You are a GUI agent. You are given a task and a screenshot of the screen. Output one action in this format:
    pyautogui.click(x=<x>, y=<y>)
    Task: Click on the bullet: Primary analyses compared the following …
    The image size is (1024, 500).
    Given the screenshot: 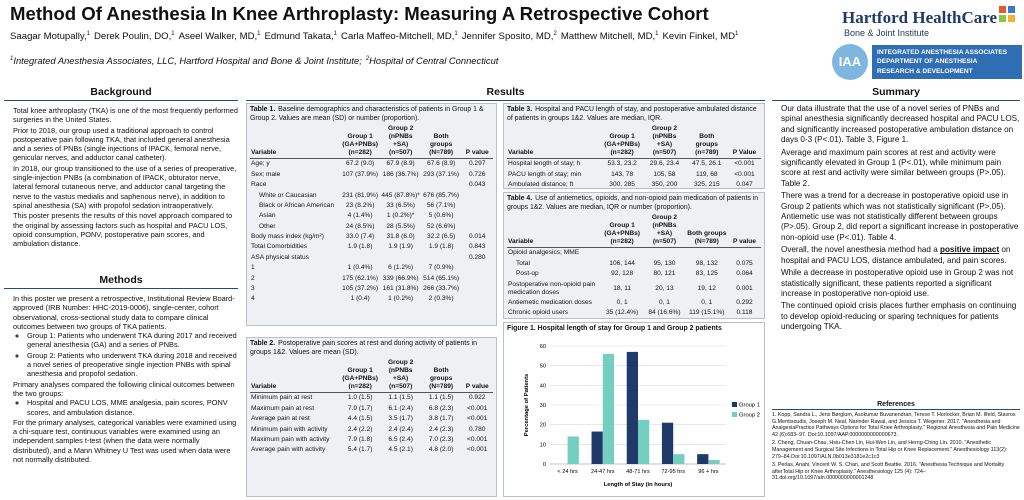 What is the action you would take?
    pyautogui.click(x=125, y=398)
    